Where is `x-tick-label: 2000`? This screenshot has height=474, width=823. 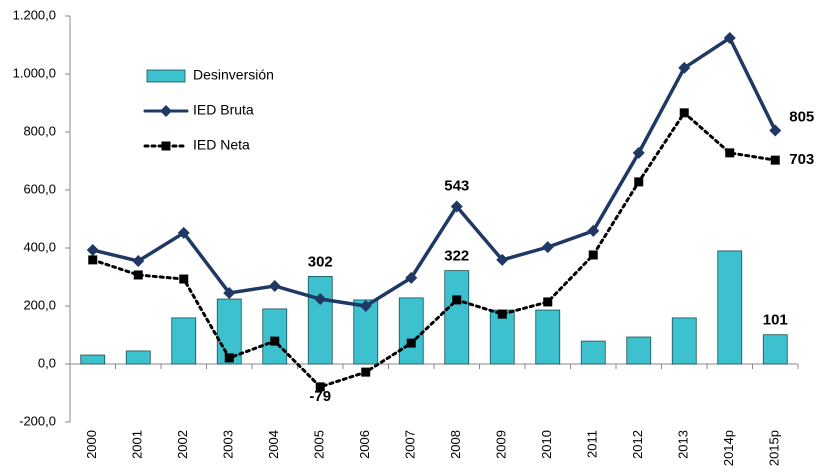
x-tick-label: 2000 is located at coordinates (91, 444).